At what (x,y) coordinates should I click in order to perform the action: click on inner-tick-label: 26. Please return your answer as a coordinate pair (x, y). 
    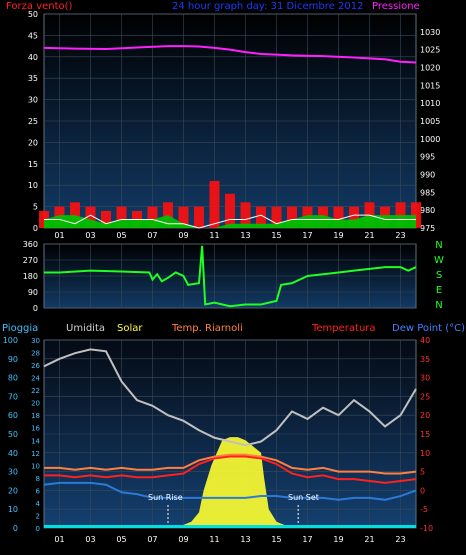
    Looking at the image, I should click on (35, 366).